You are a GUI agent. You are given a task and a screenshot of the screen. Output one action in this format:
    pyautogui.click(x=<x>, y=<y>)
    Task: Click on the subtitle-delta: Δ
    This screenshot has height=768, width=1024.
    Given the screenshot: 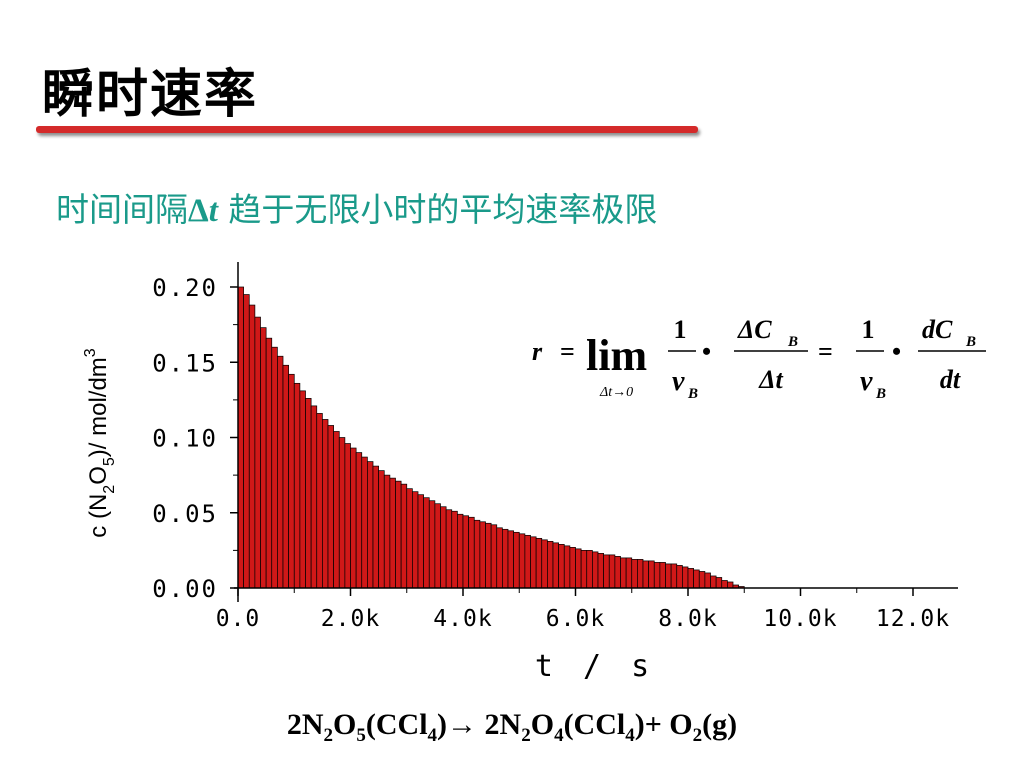 What is the action you would take?
    pyautogui.click(x=198, y=211)
    